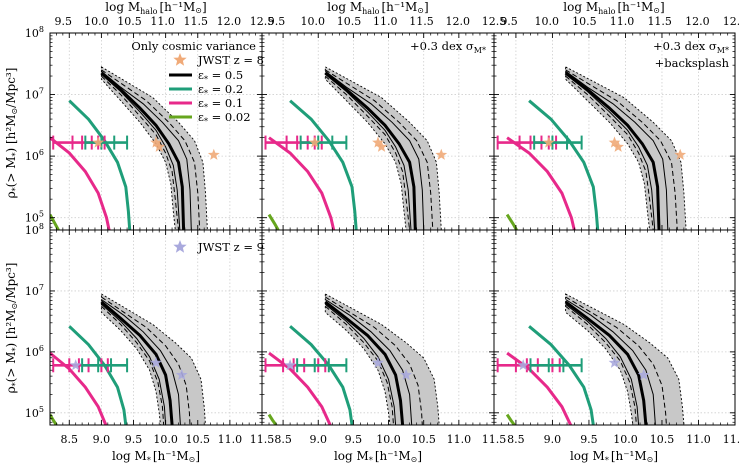  I want to click on top-x-tick-label: 12.5, so click(731, 21).